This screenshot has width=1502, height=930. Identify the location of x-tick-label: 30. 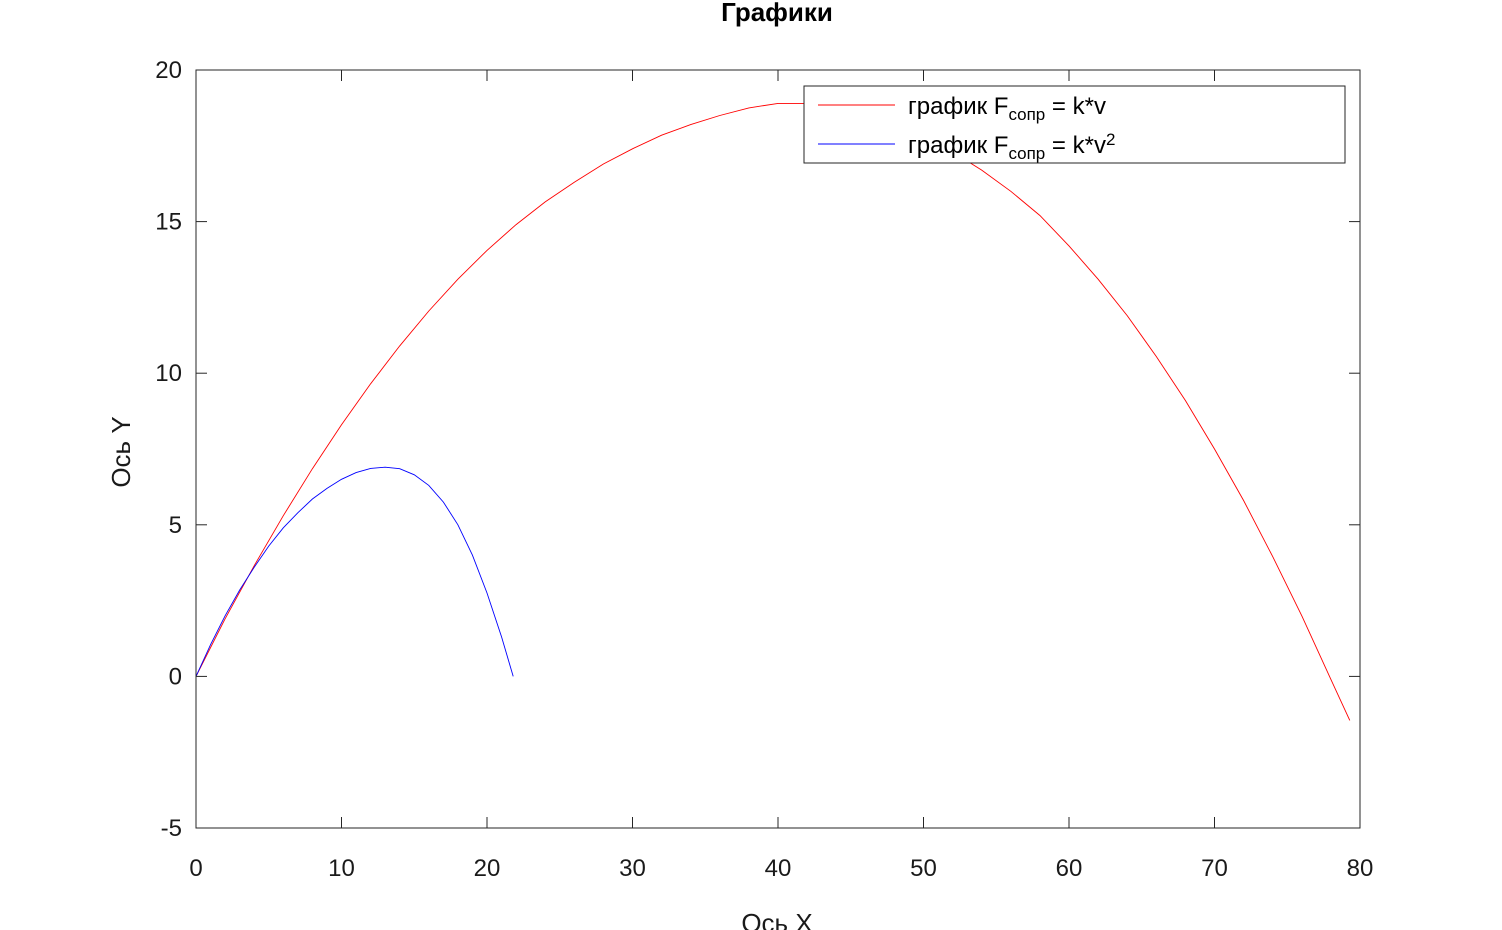
(632, 868).